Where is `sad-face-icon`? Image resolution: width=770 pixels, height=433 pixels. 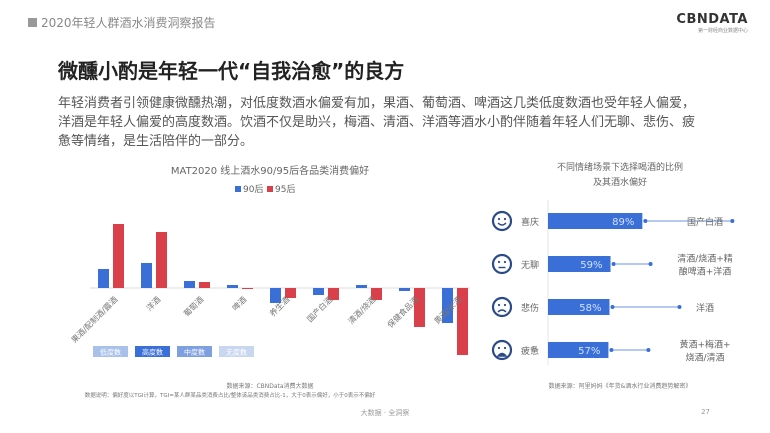
sad-face-icon is located at coordinates (502, 307).